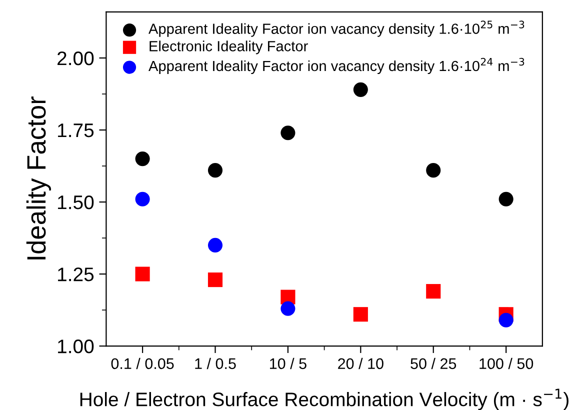  Describe the element at coordinates (215, 364) in the screenshot. I see `x-tick-label: 1 / 0.5` at that location.